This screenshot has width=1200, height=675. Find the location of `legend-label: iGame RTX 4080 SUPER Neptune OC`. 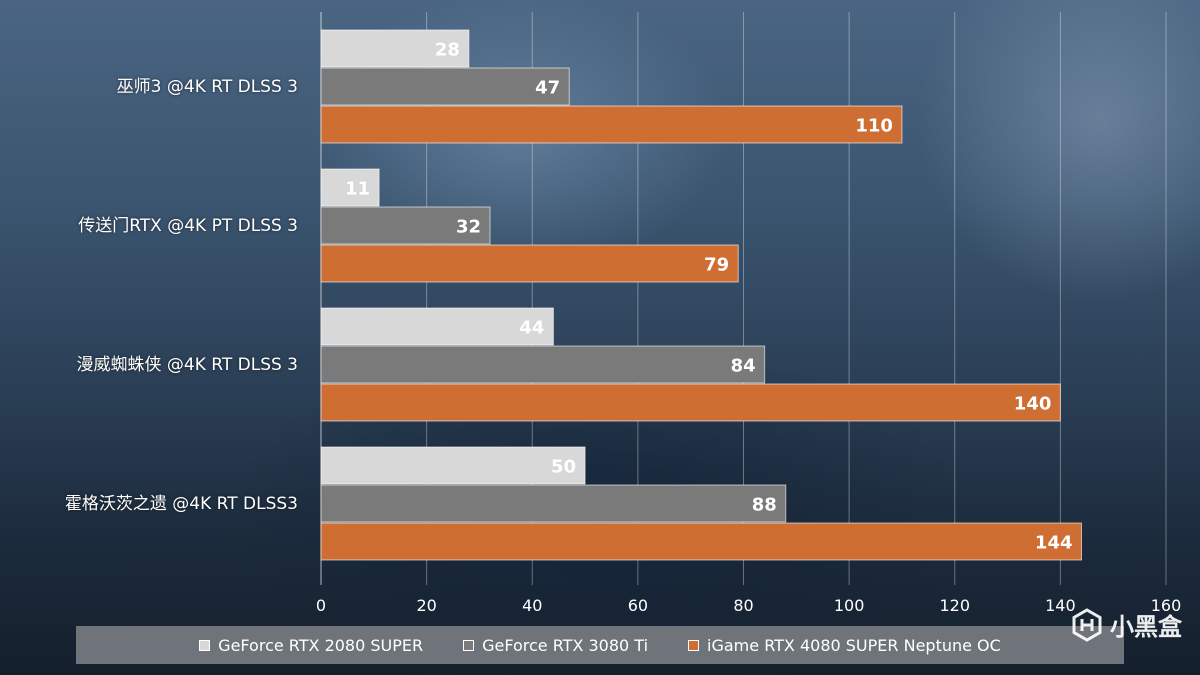

legend-label: iGame RTX 4080 SUPER Neptune OC is located at coordinates (854, 645).